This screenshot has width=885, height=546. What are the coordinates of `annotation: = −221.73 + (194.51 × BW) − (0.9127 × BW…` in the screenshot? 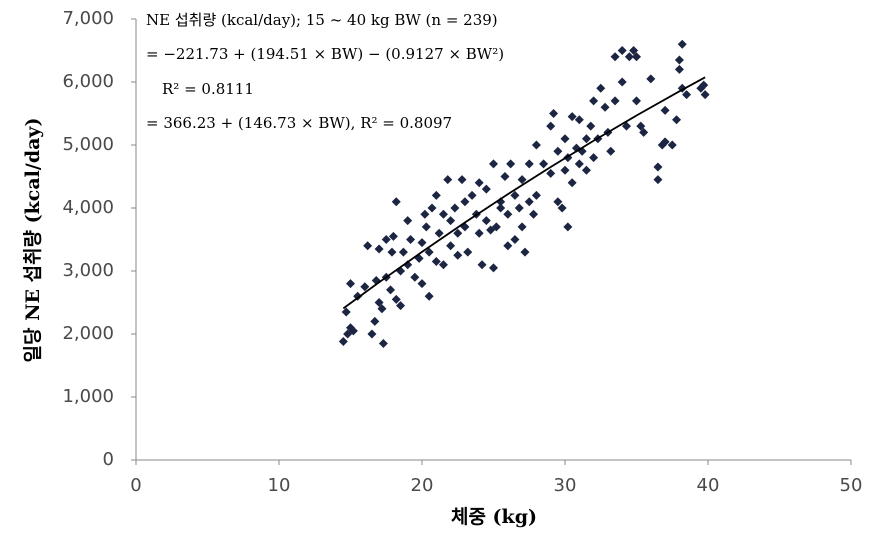 It's located at (325, 54).